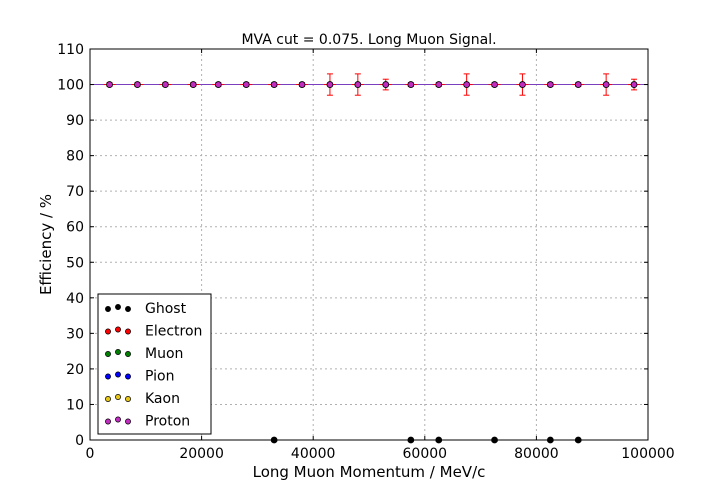 This screenshot has height=504, width=720. Describe the element at coordinates (164, 354) in the screenshot. I see `legend-label-muon: Muon` at that location.